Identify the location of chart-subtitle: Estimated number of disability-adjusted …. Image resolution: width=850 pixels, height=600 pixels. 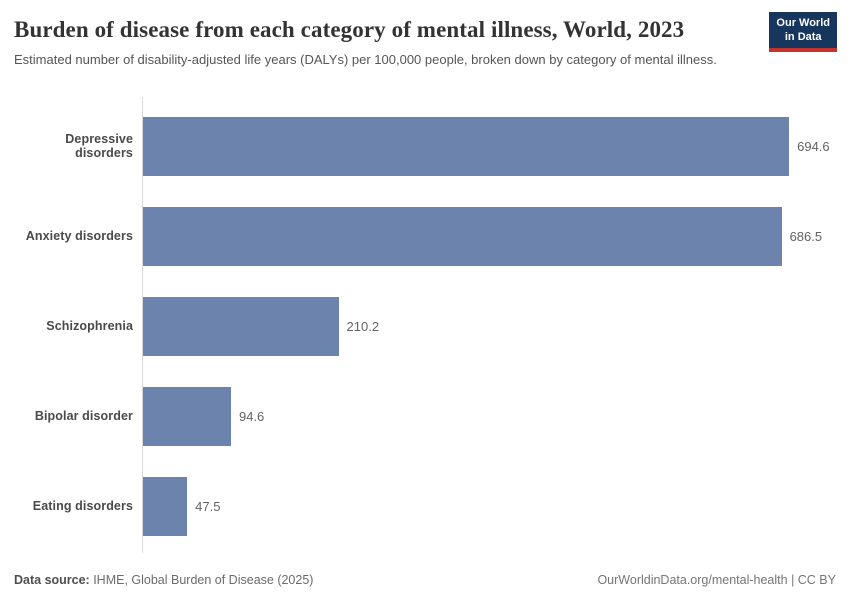
(365, 59).